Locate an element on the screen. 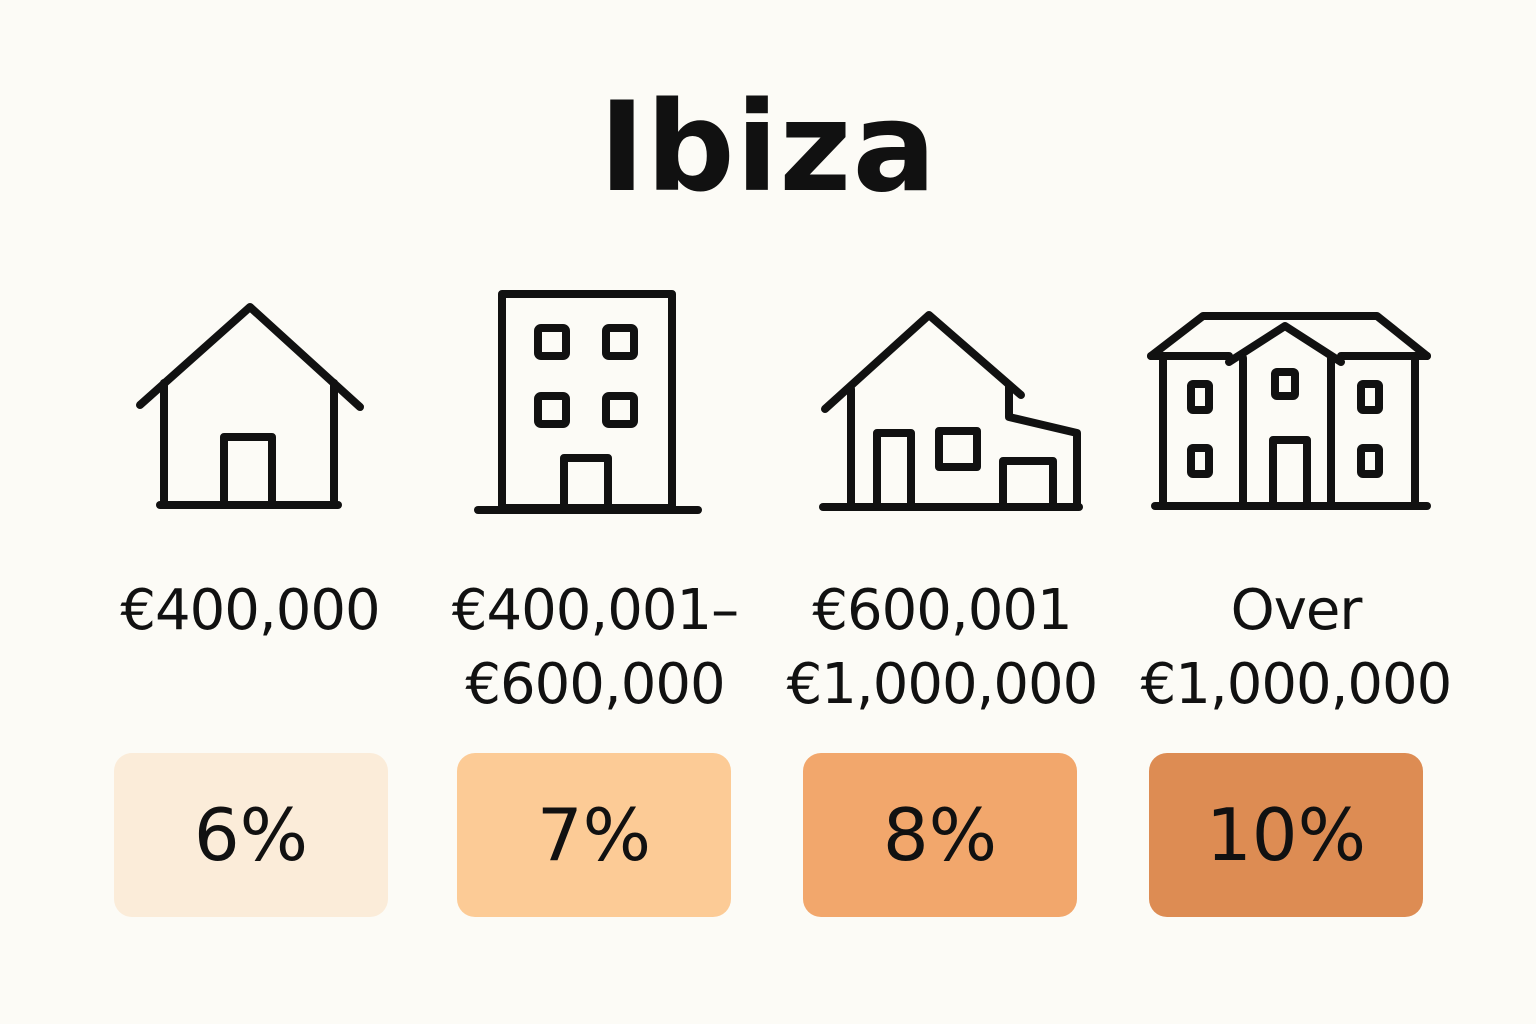  page-title: Ibiza is located at coordinates (768, 148).